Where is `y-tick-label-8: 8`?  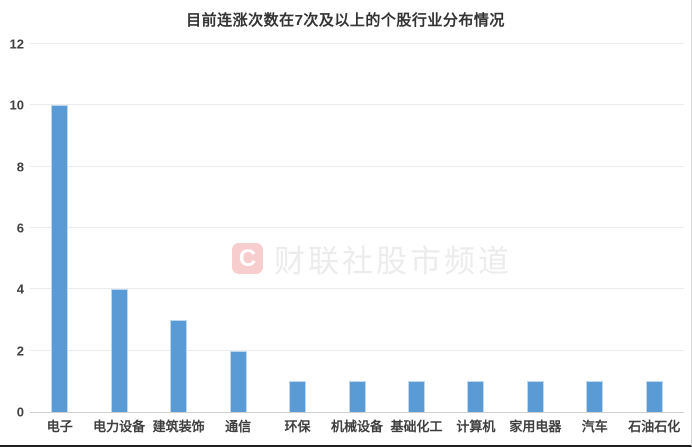
y-tick-label-8: 8 is located at coordinates (20, 167).